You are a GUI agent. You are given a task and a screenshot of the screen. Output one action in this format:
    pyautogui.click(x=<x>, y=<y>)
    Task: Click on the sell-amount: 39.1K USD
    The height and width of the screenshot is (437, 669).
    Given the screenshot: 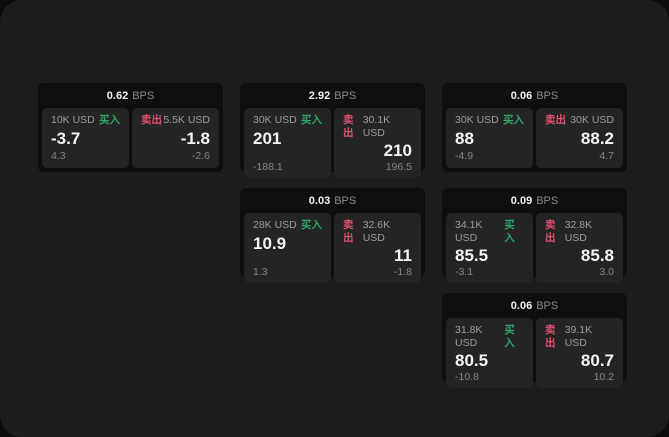 What is the action you would take?
    pyautogui.click(x=578, y=336)
    